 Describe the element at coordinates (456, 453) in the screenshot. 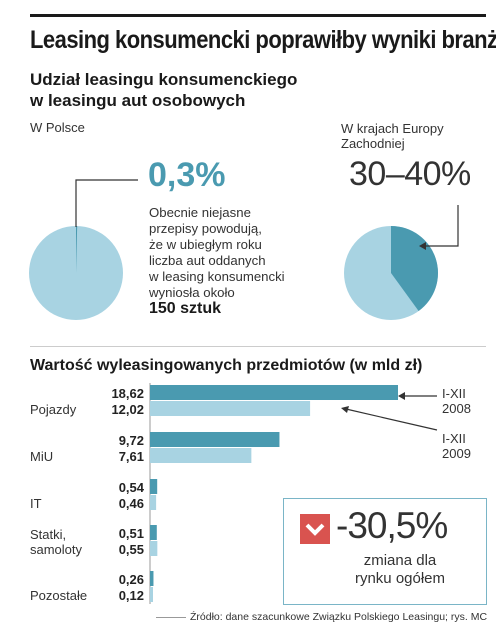

I see `legend-2009-line-2: 2009` at that location.